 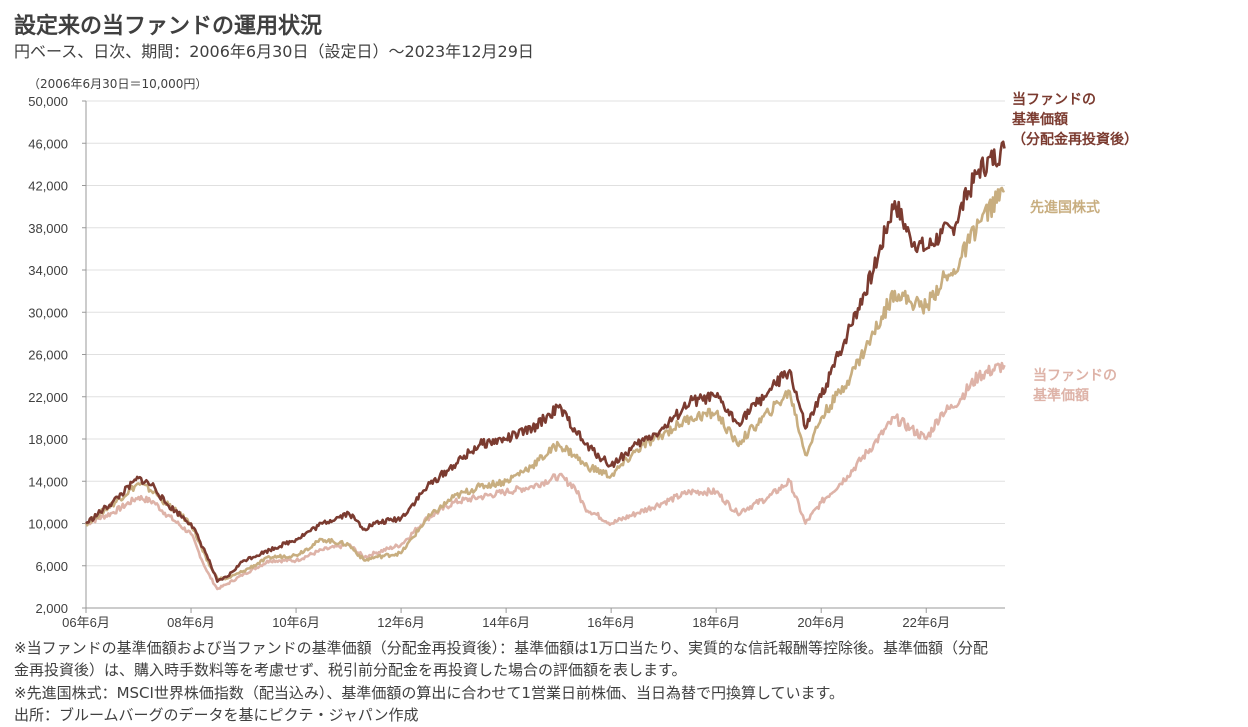 What do you see at coordinates (168, 26) in the screenshot?
I see `chart-title: 設定来の当ファンドの運用状況` at bounding box center [168, 26].